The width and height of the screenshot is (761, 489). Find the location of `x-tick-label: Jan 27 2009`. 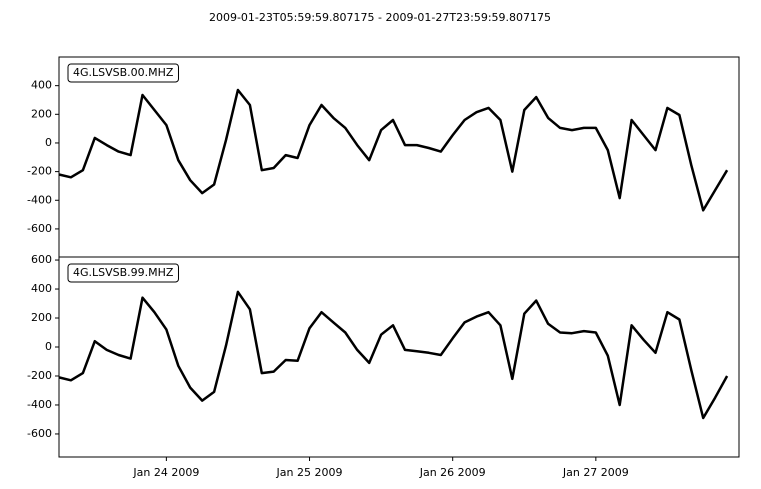

x-tick-label: Jan 27 2009 is located at coordinates (595, 472).